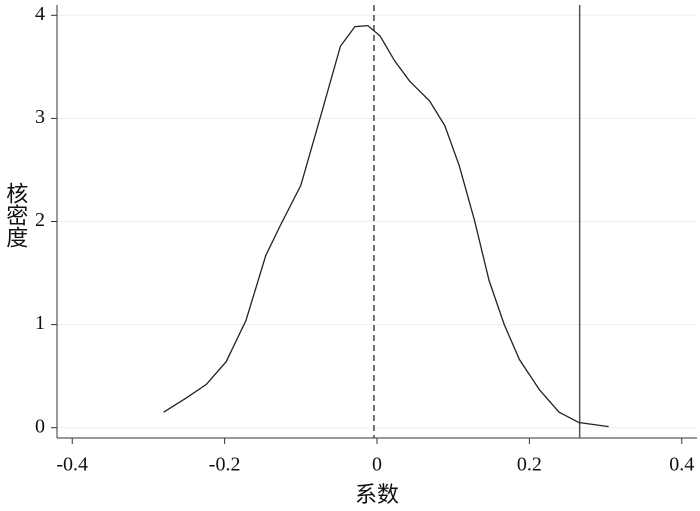 The width and height of the screenshot is (700, 511). What do you see at coordinates (40, 14) in the screenshot?
I see `y-tick-label: 4` at bounding box center [40, 14].